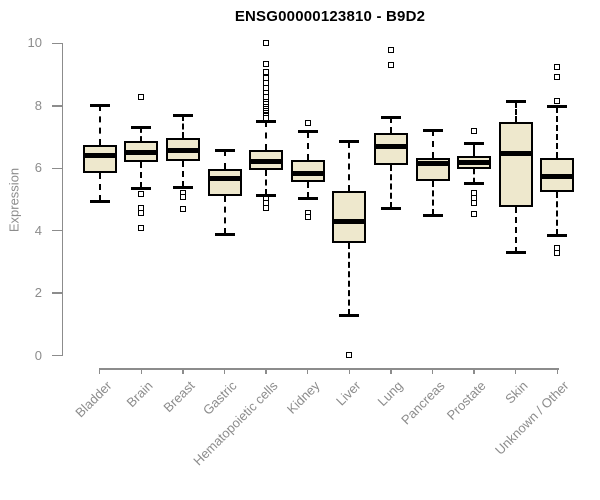 The height and width of the screenshot is (500, 600). Describe the element at coordinates (515, 154) in the screenshot. I see `median-skin` at that location.